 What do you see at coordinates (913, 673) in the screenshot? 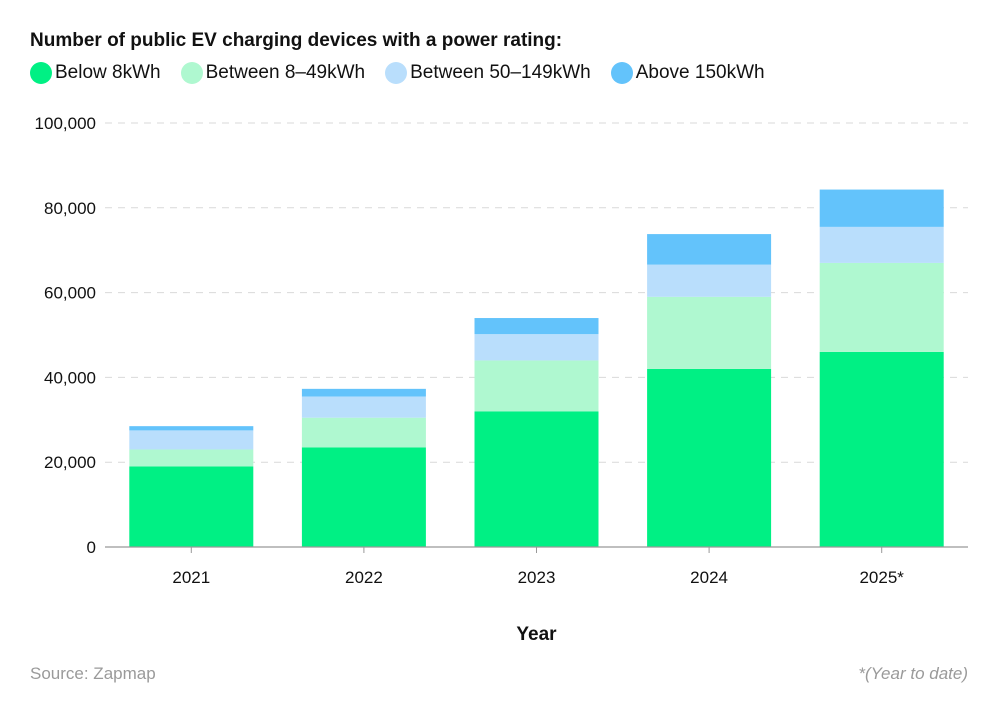
I see `footnote: *(Year to date)` at bounding box center [913, 673].